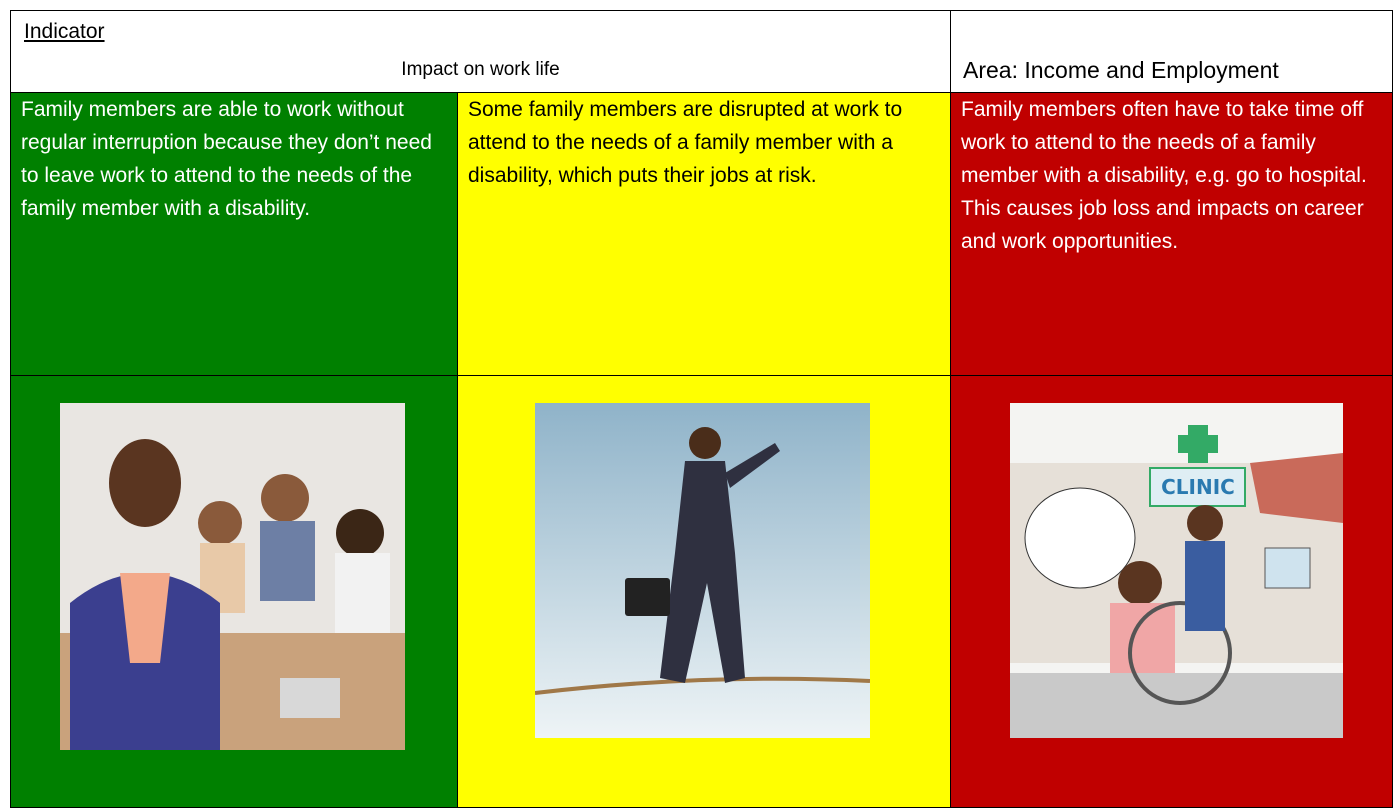  What do you see at coordinates (64, 31) in the screenshot?
I see `indicator-label: Indicator` at bounding box center [64, 31].